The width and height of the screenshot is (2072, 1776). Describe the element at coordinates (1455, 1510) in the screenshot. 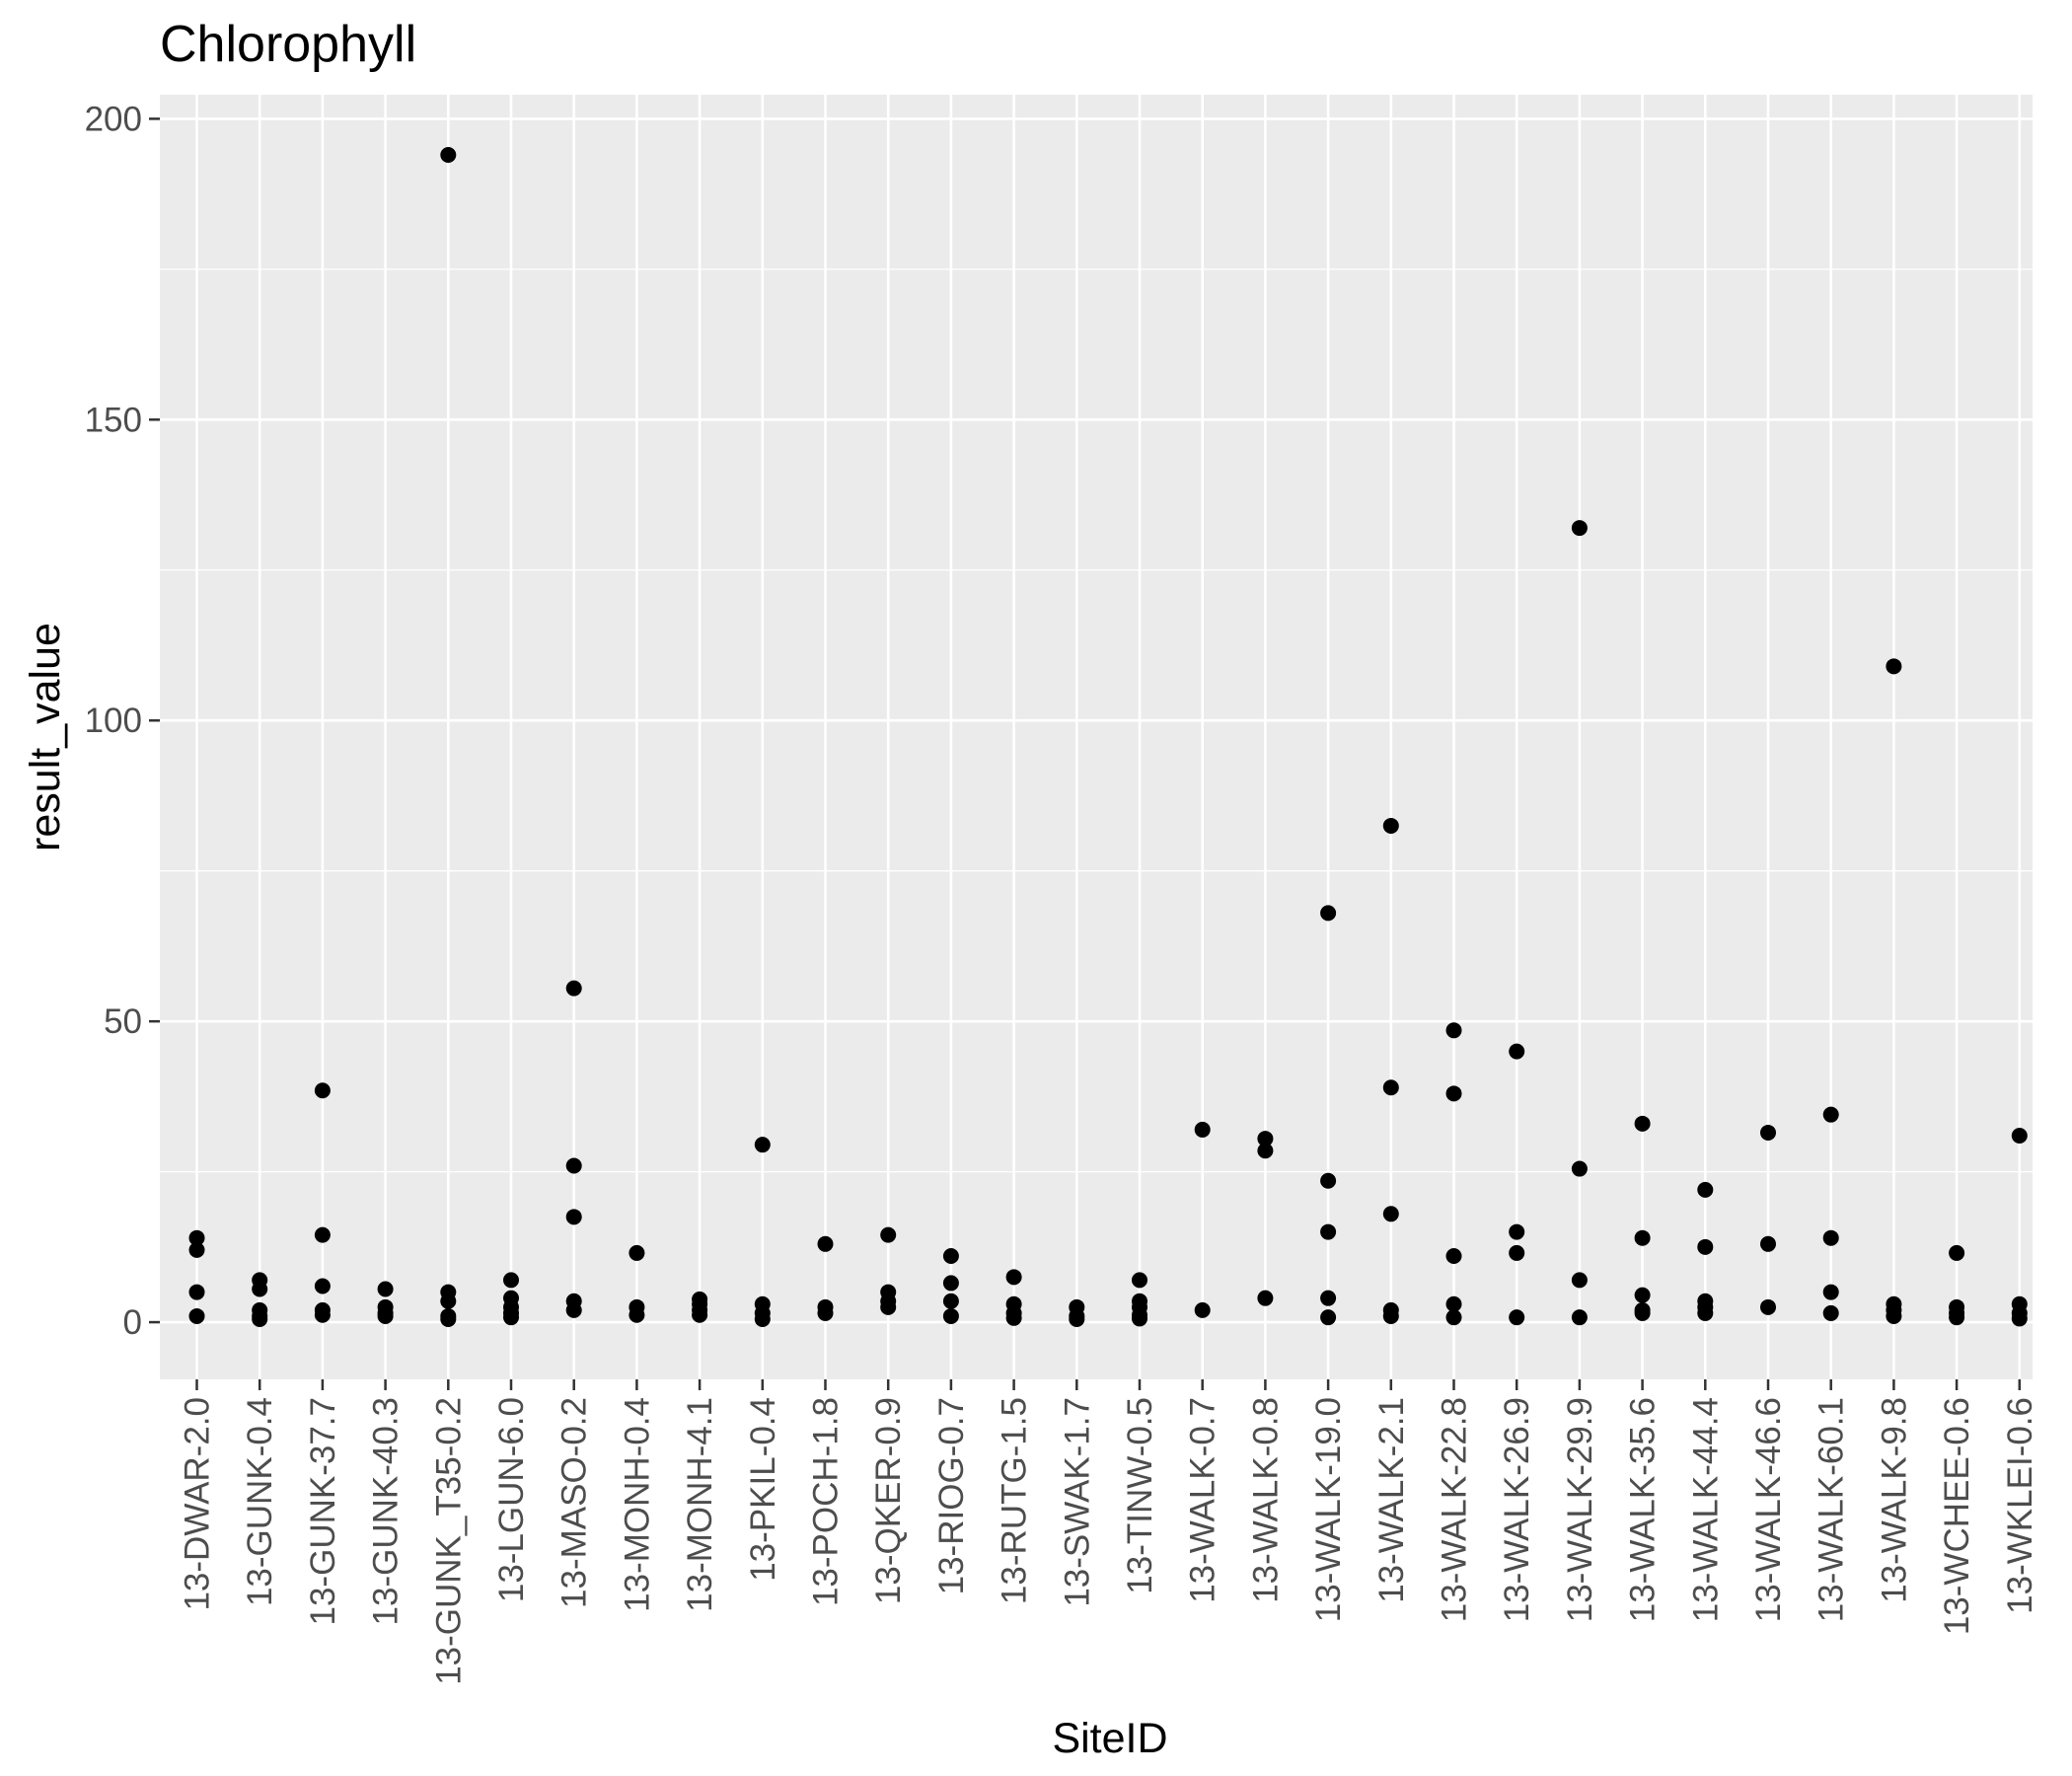

I see `x-tick-label: 13-WALK-22.8` at that location.